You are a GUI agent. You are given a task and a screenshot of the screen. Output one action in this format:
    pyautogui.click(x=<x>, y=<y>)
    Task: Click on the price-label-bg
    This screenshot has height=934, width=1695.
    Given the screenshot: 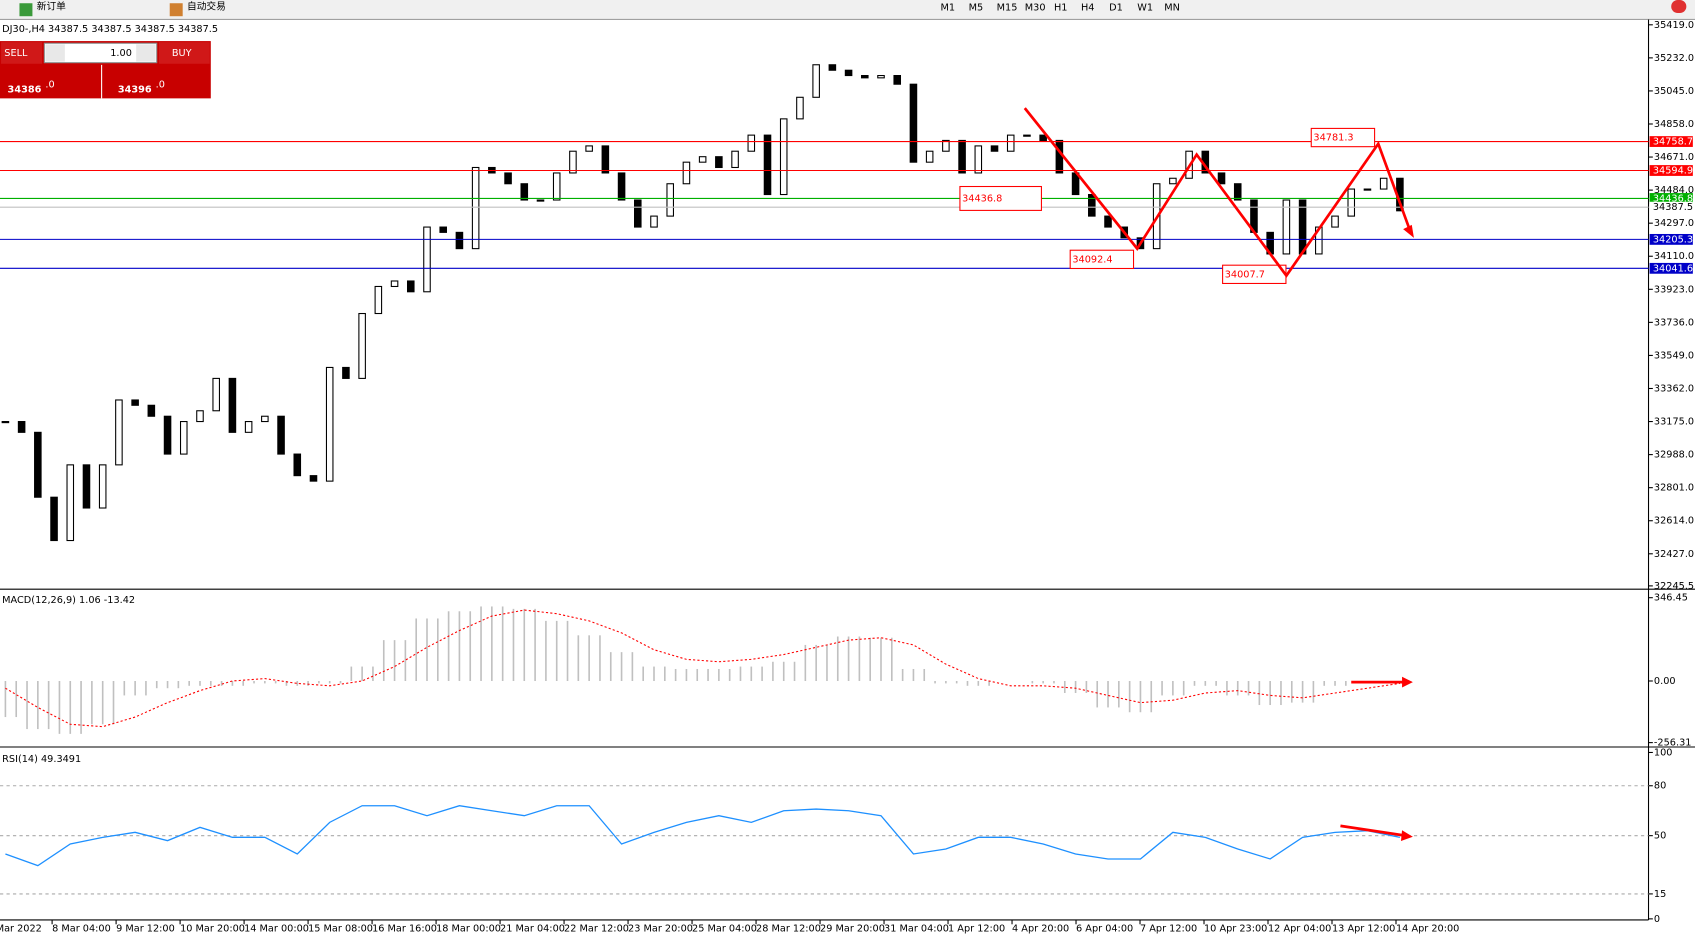 What is the action you would take?
    pyautogui.click(x=1671, y=268)
    